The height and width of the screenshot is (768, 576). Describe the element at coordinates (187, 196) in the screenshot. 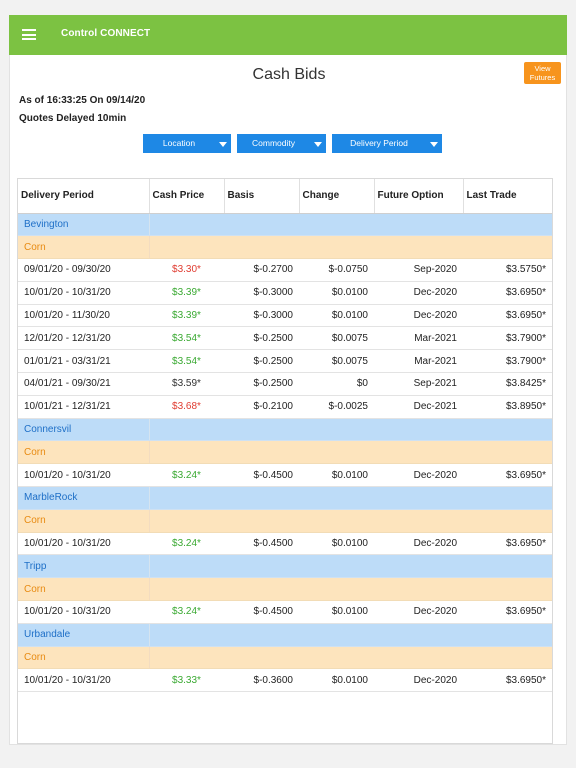

I see `header-cash-price: Cash Price` at that location.